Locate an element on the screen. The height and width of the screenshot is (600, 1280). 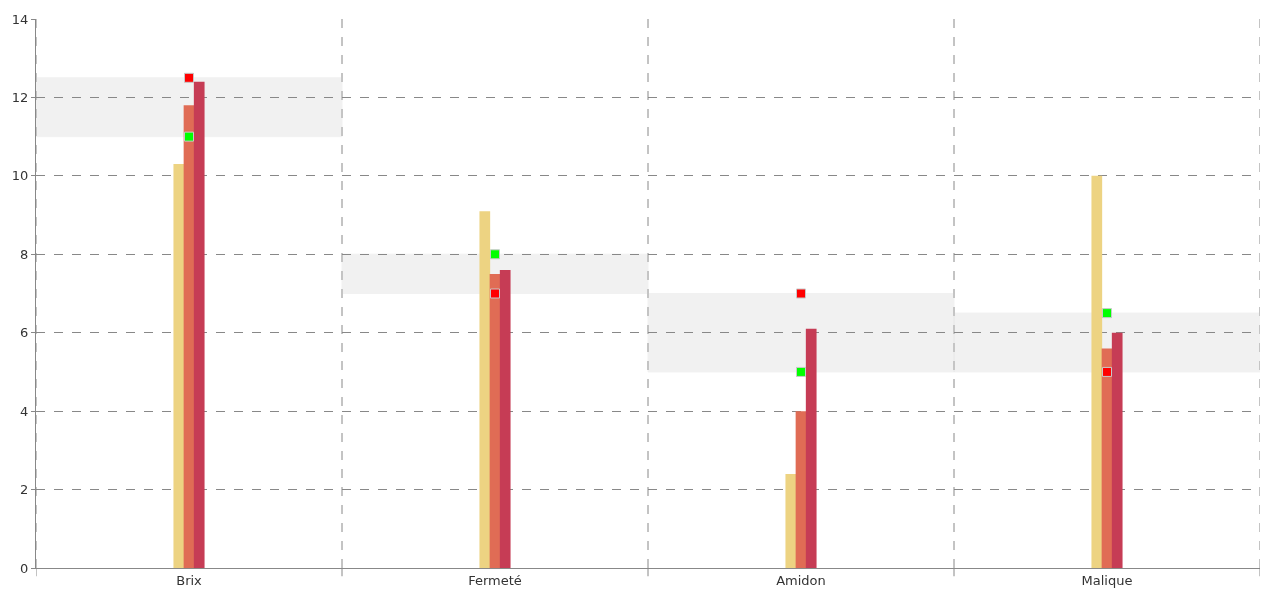
x-tick-label: Malique is located at coordinates (1107, 580).